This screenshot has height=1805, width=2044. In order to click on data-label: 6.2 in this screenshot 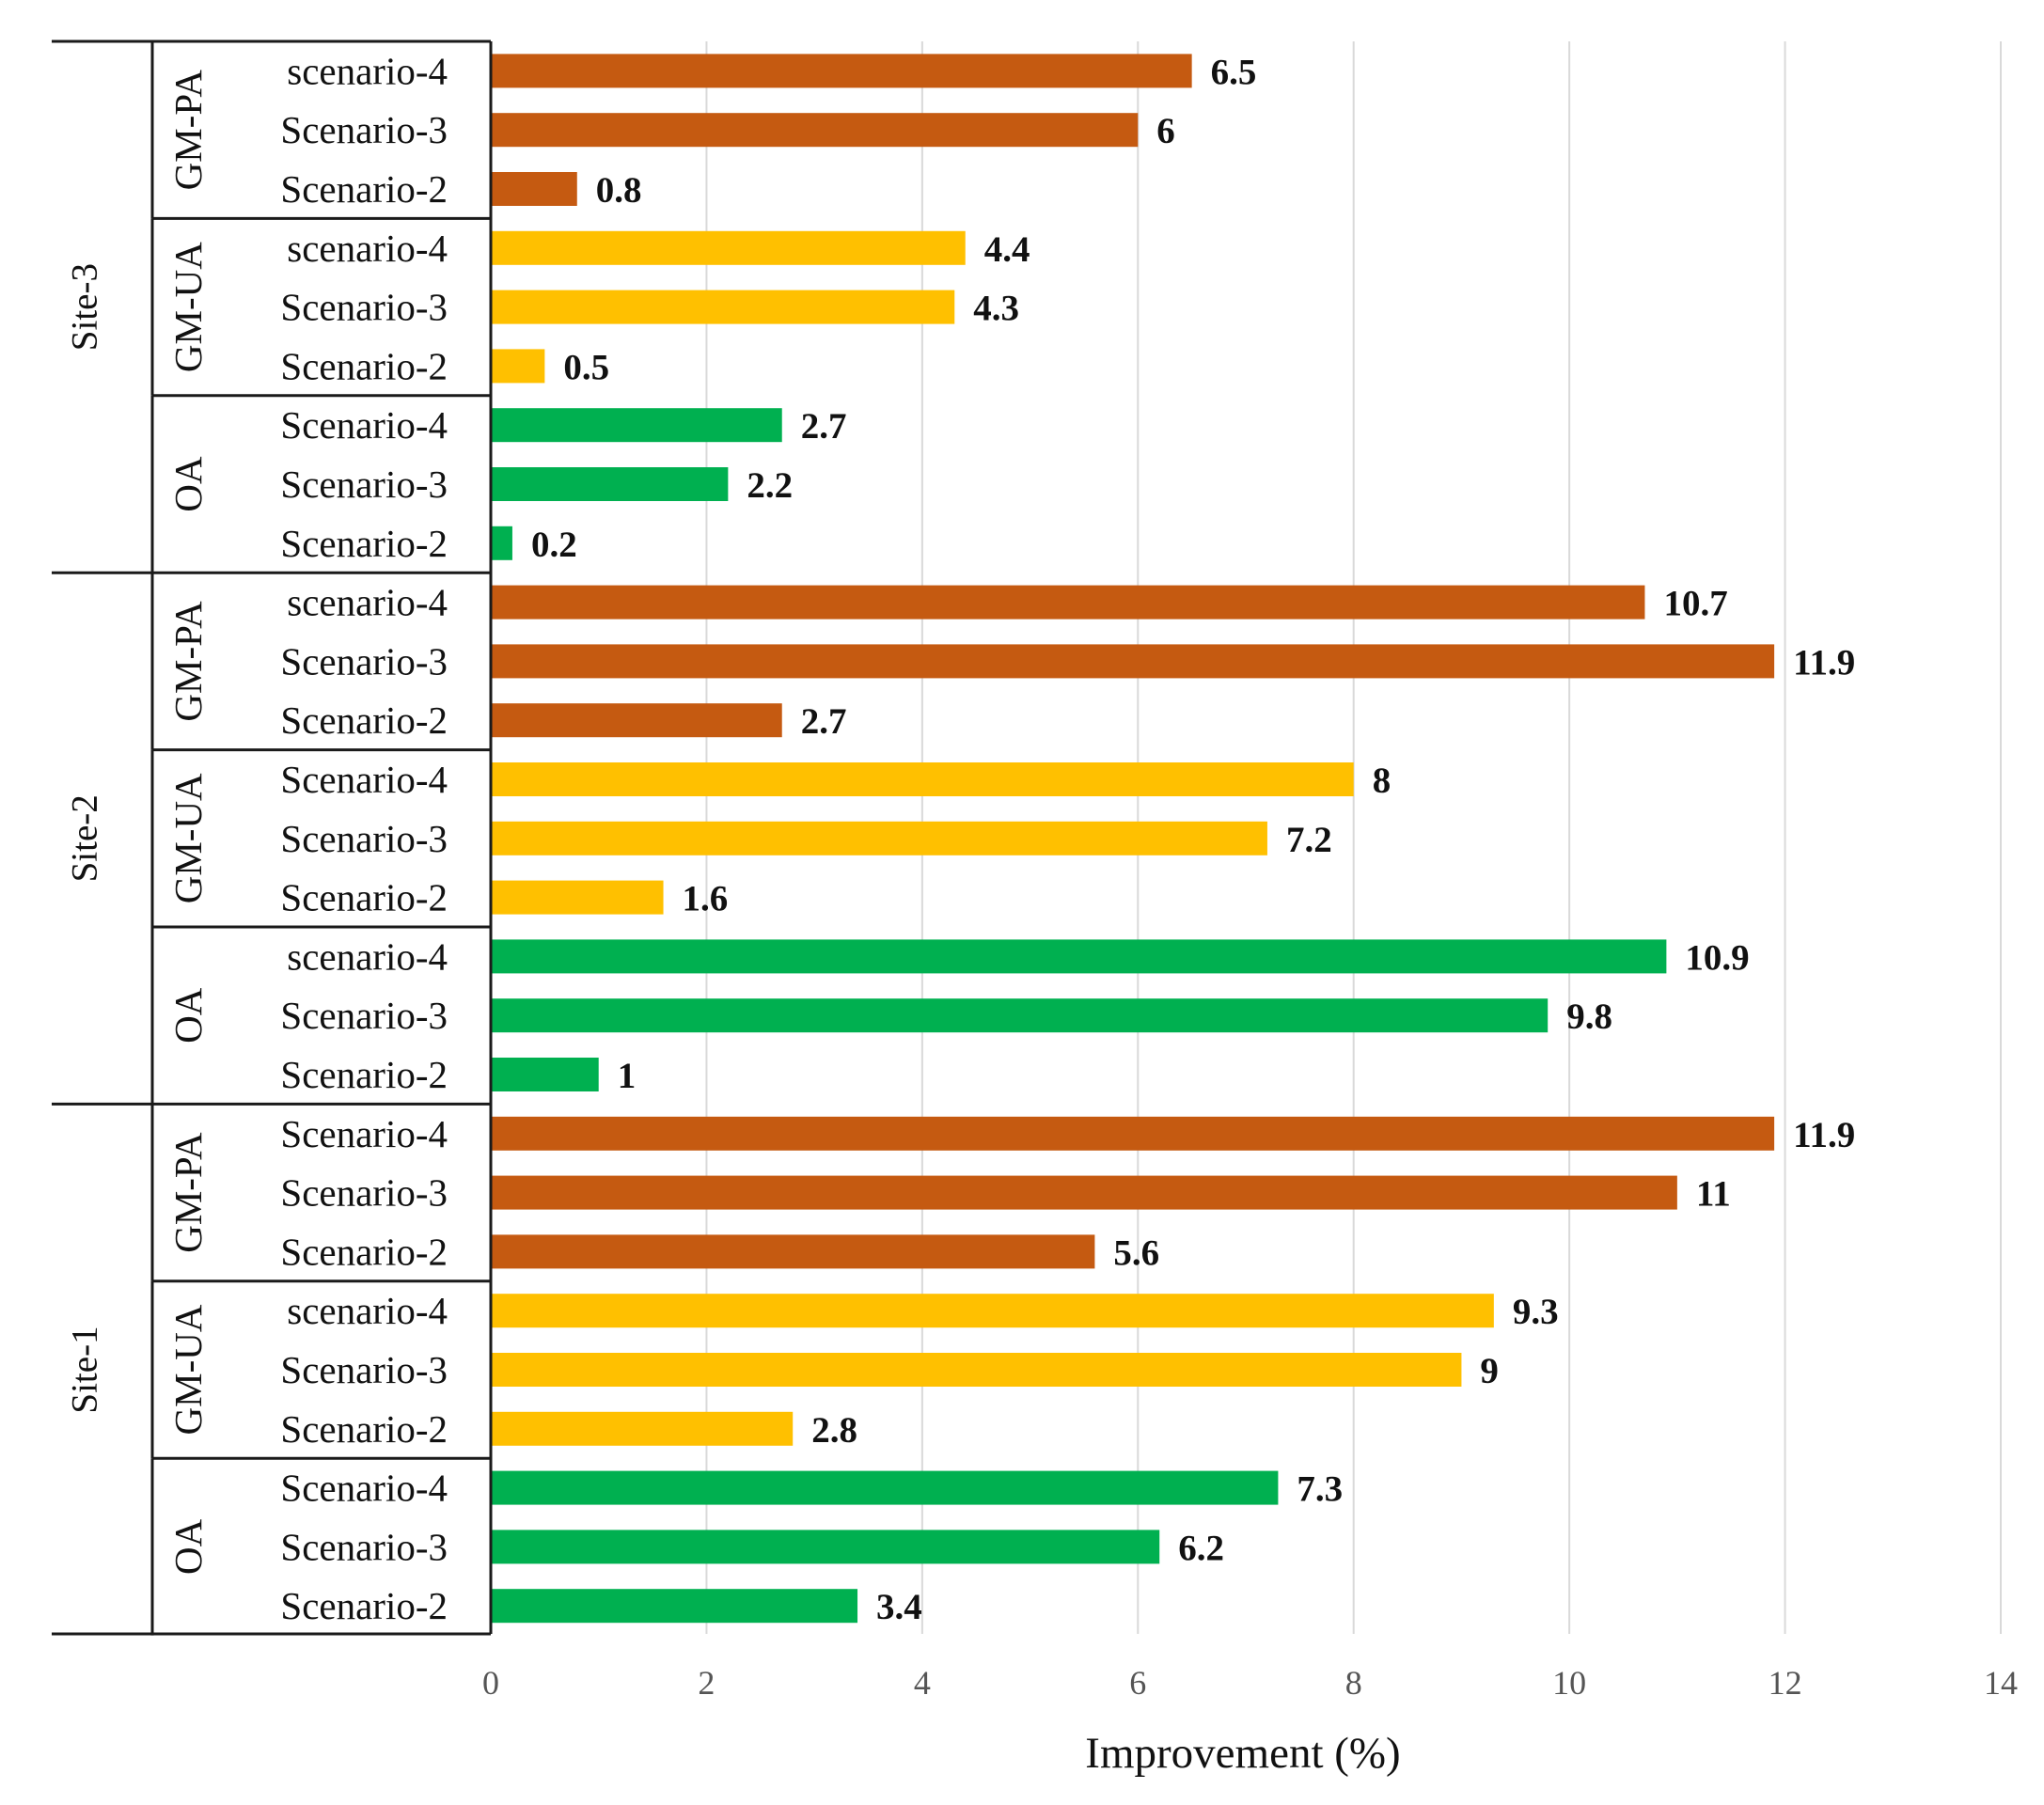, I will do `click(1201, 1548)`.